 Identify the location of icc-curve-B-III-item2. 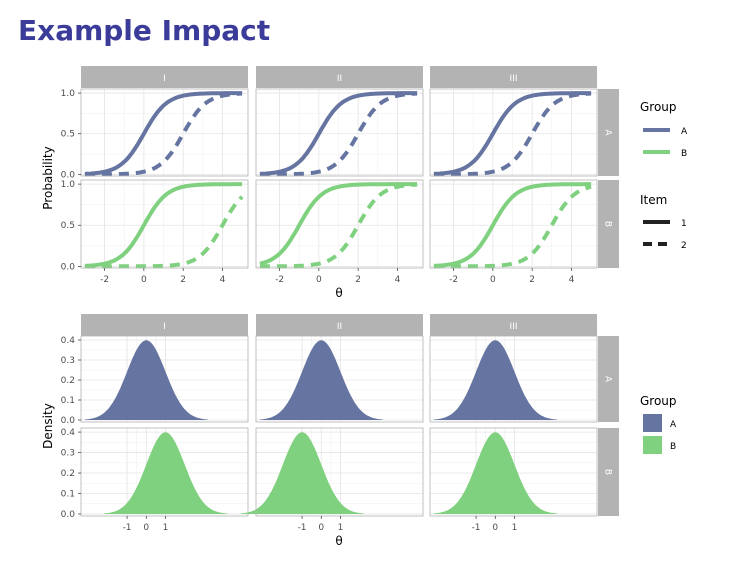
(512, 226).